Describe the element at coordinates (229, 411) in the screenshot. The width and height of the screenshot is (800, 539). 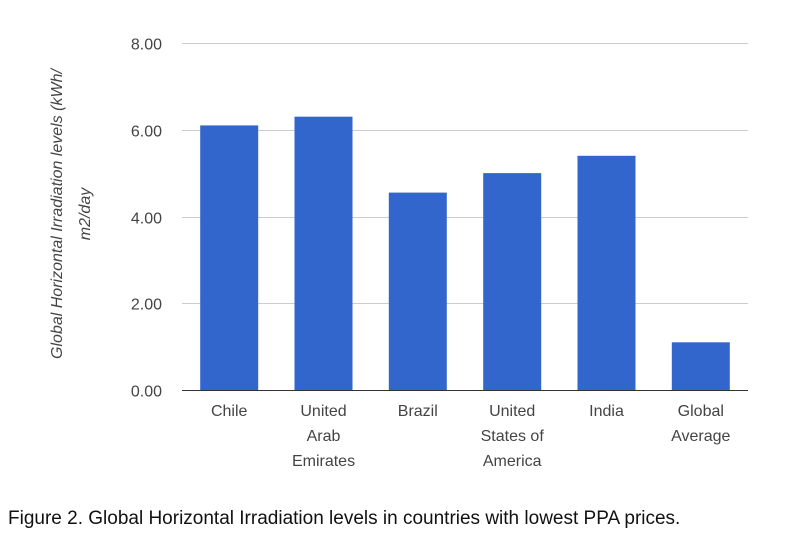
I see `x-tick-label: Chile` at that location.